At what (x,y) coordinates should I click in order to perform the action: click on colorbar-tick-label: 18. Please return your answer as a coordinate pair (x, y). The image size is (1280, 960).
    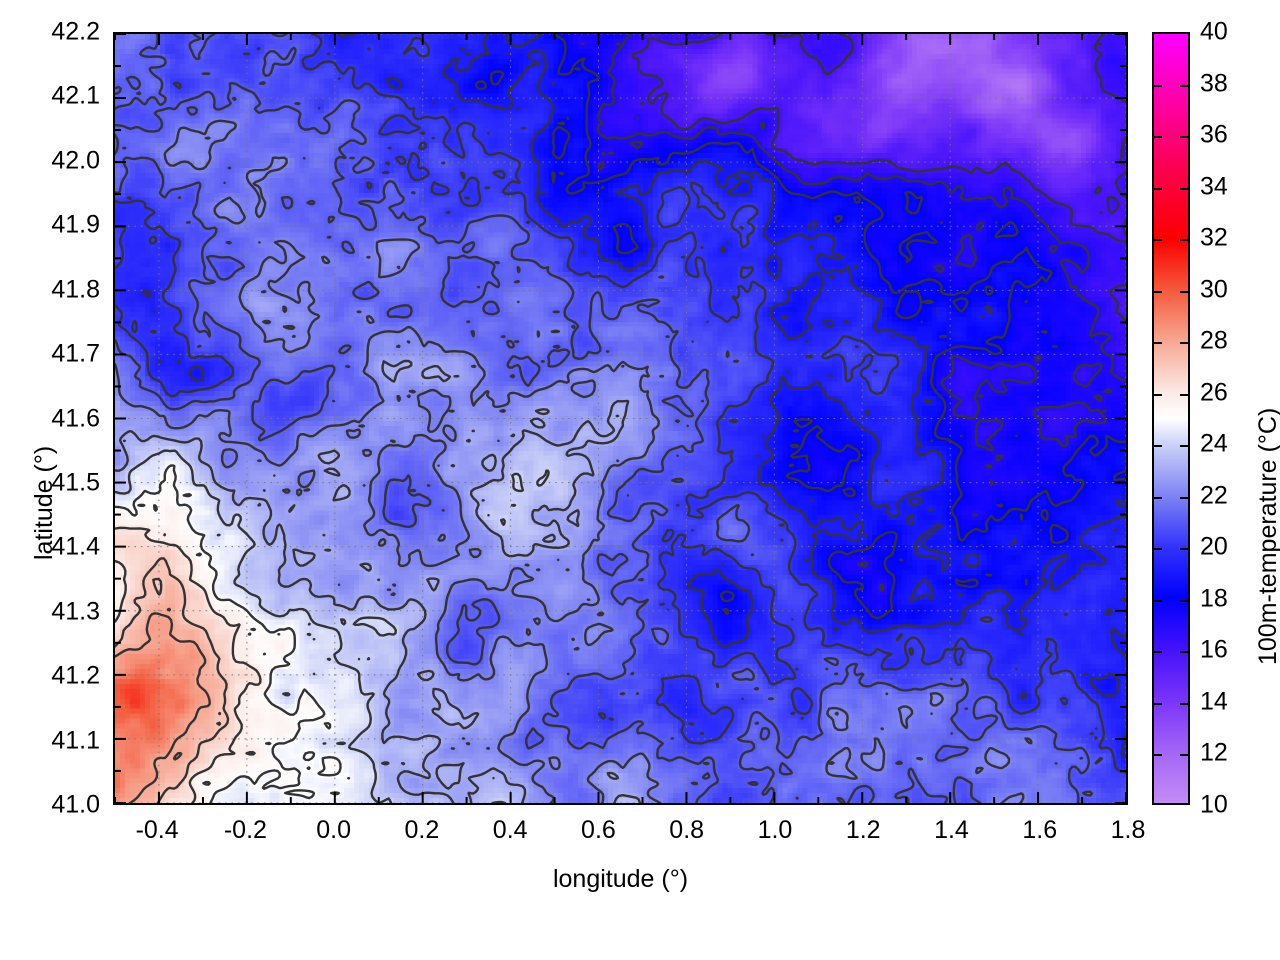
    Looking at the image, I should click on (1214, 598).